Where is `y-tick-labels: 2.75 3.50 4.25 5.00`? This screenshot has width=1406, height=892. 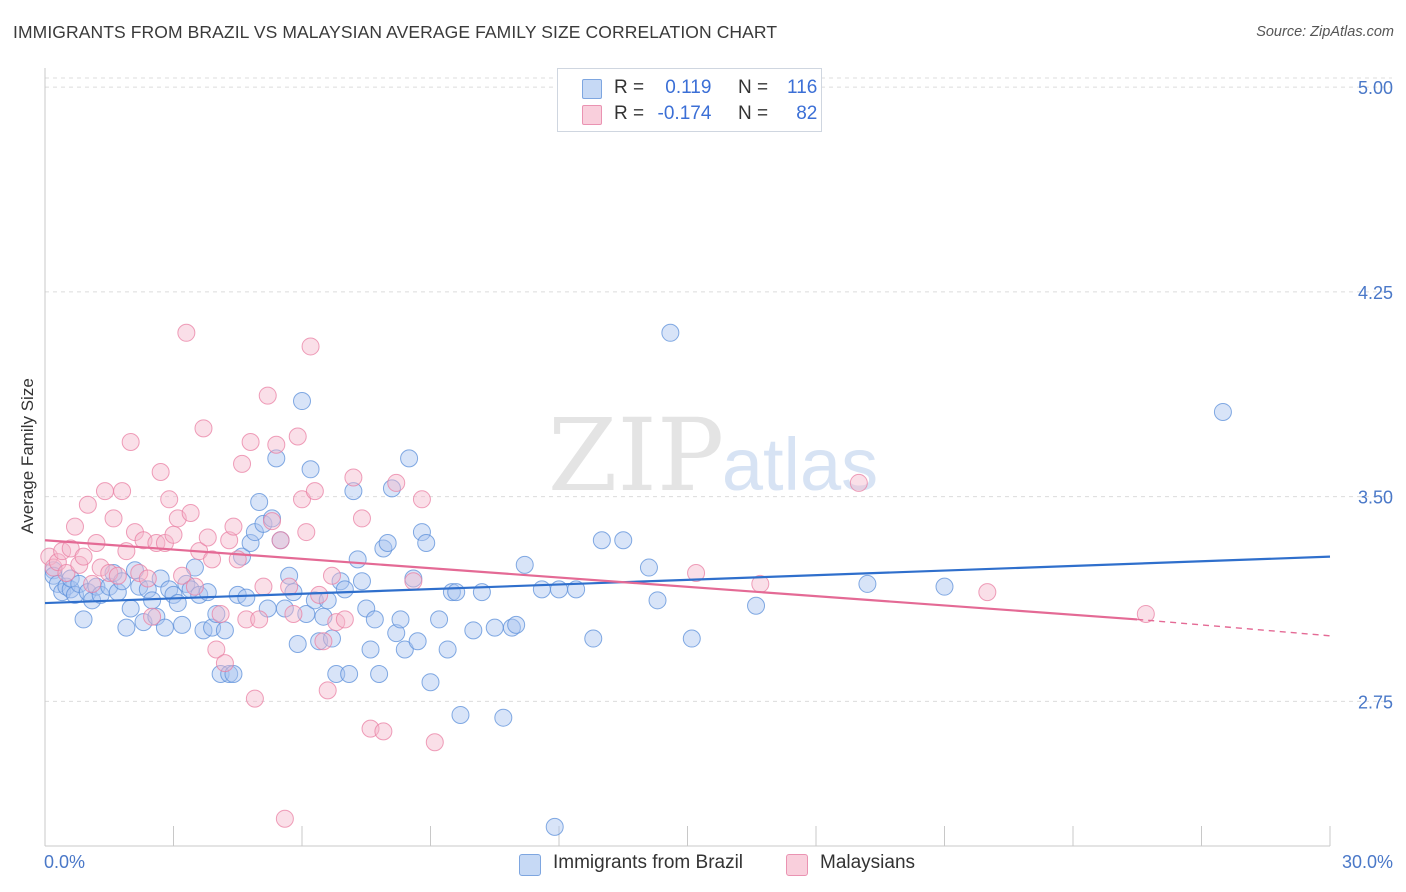 y-tick-labels: 2.75 3.50 4.25 5.00 is located at coordinates (1375, 395).